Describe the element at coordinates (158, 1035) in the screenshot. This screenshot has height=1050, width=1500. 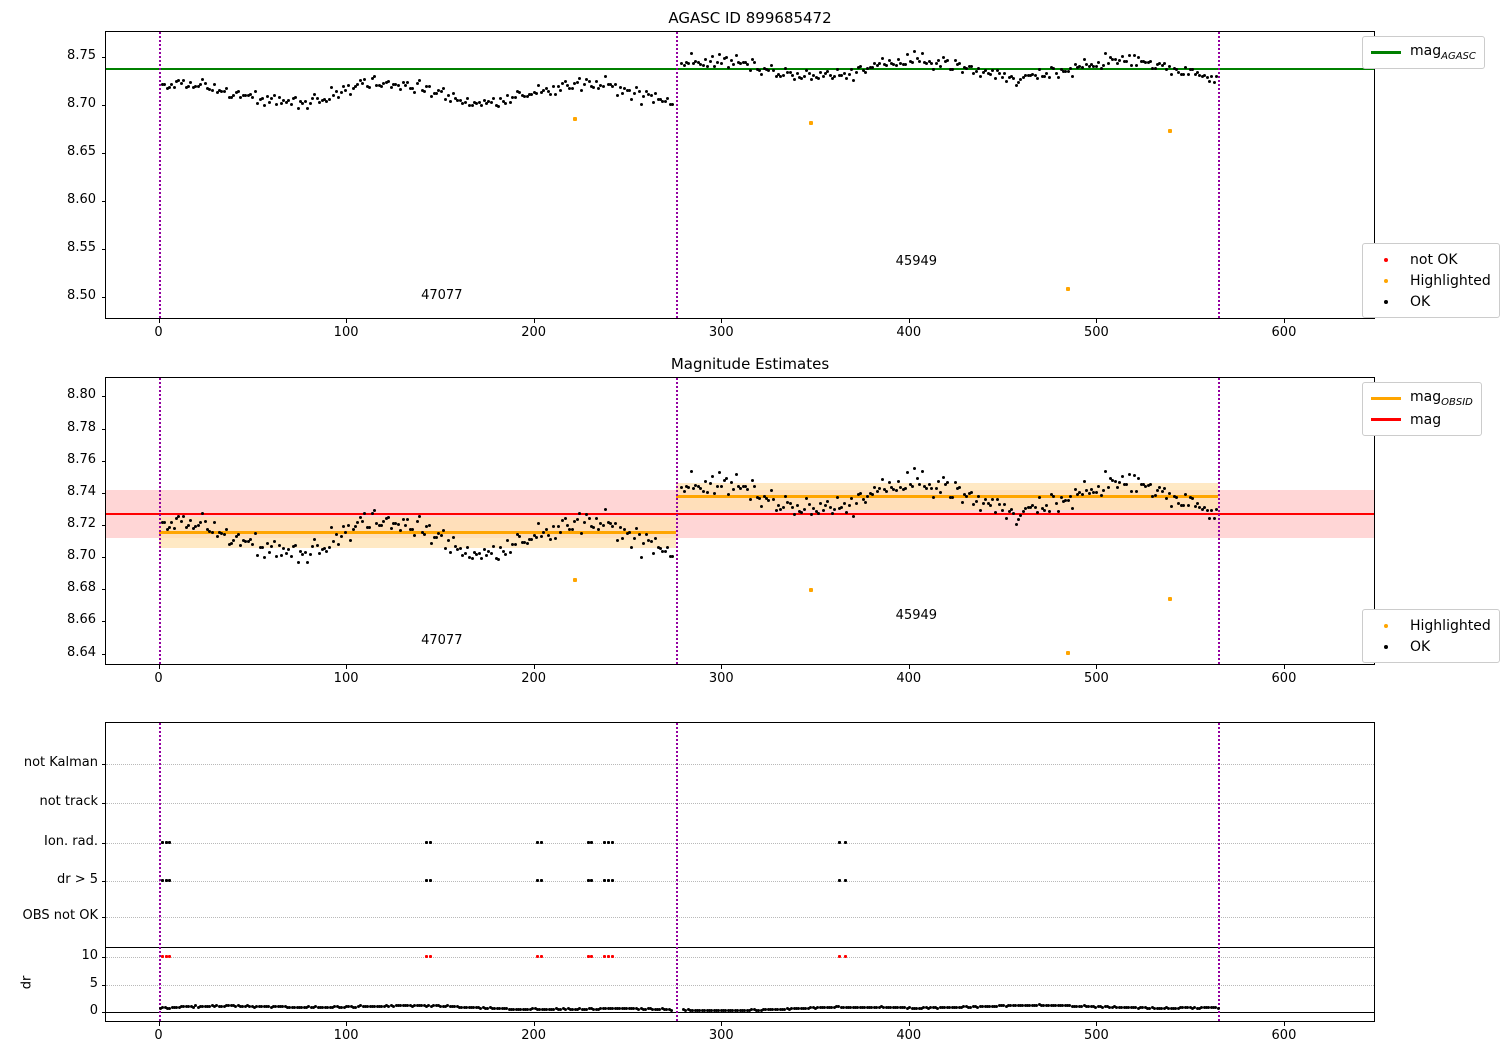
I see `x-tick-label: 0` at that location.